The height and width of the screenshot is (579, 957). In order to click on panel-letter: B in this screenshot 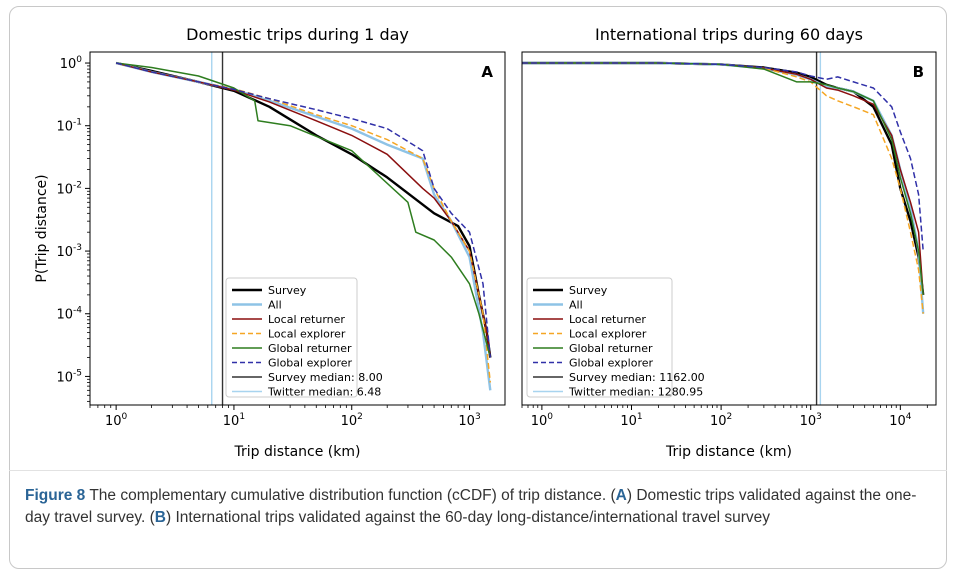, I will do `click(918, 72)`.